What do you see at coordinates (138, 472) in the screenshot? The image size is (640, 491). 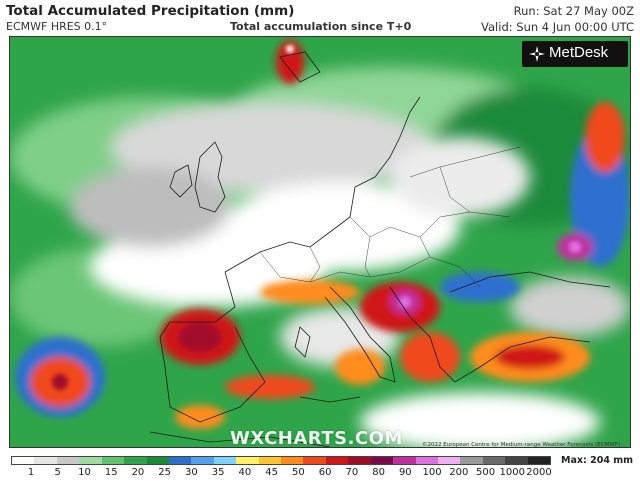 I see `legend-tick-label: 20` at bounding box center [138, 472].